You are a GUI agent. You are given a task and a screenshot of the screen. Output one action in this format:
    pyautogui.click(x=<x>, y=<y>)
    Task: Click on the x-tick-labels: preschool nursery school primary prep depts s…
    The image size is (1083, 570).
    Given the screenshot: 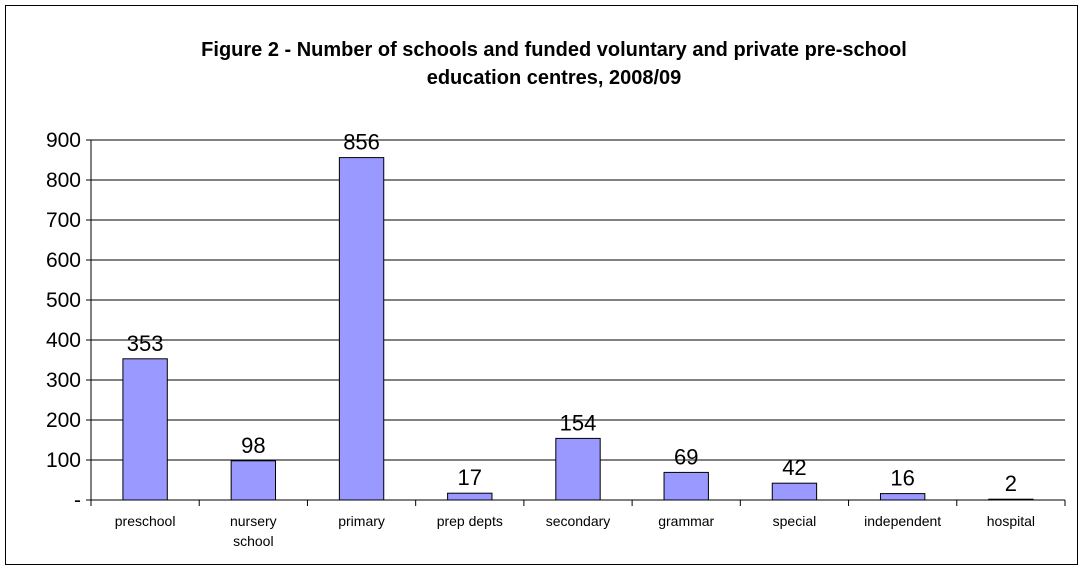 What is the action you would take?
    pyautogui.click(x=575, y=531)
    